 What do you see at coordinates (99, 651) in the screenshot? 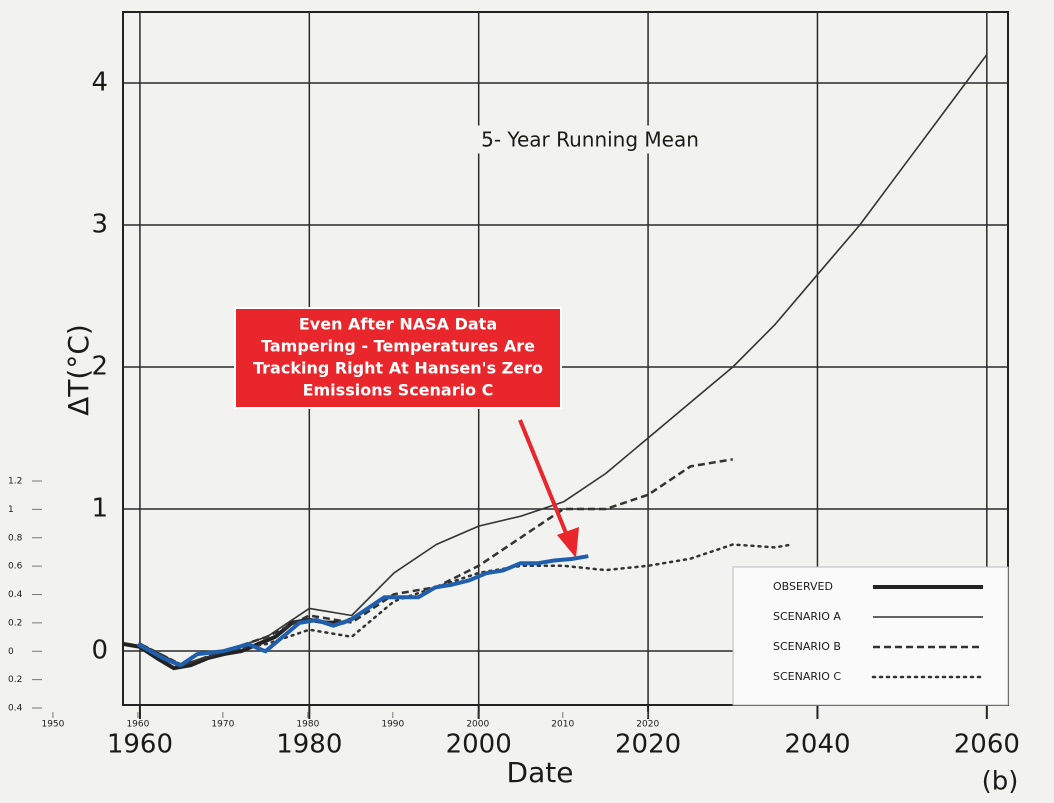
I see `y-tick-label: 0` at bounding box center [99, 651].